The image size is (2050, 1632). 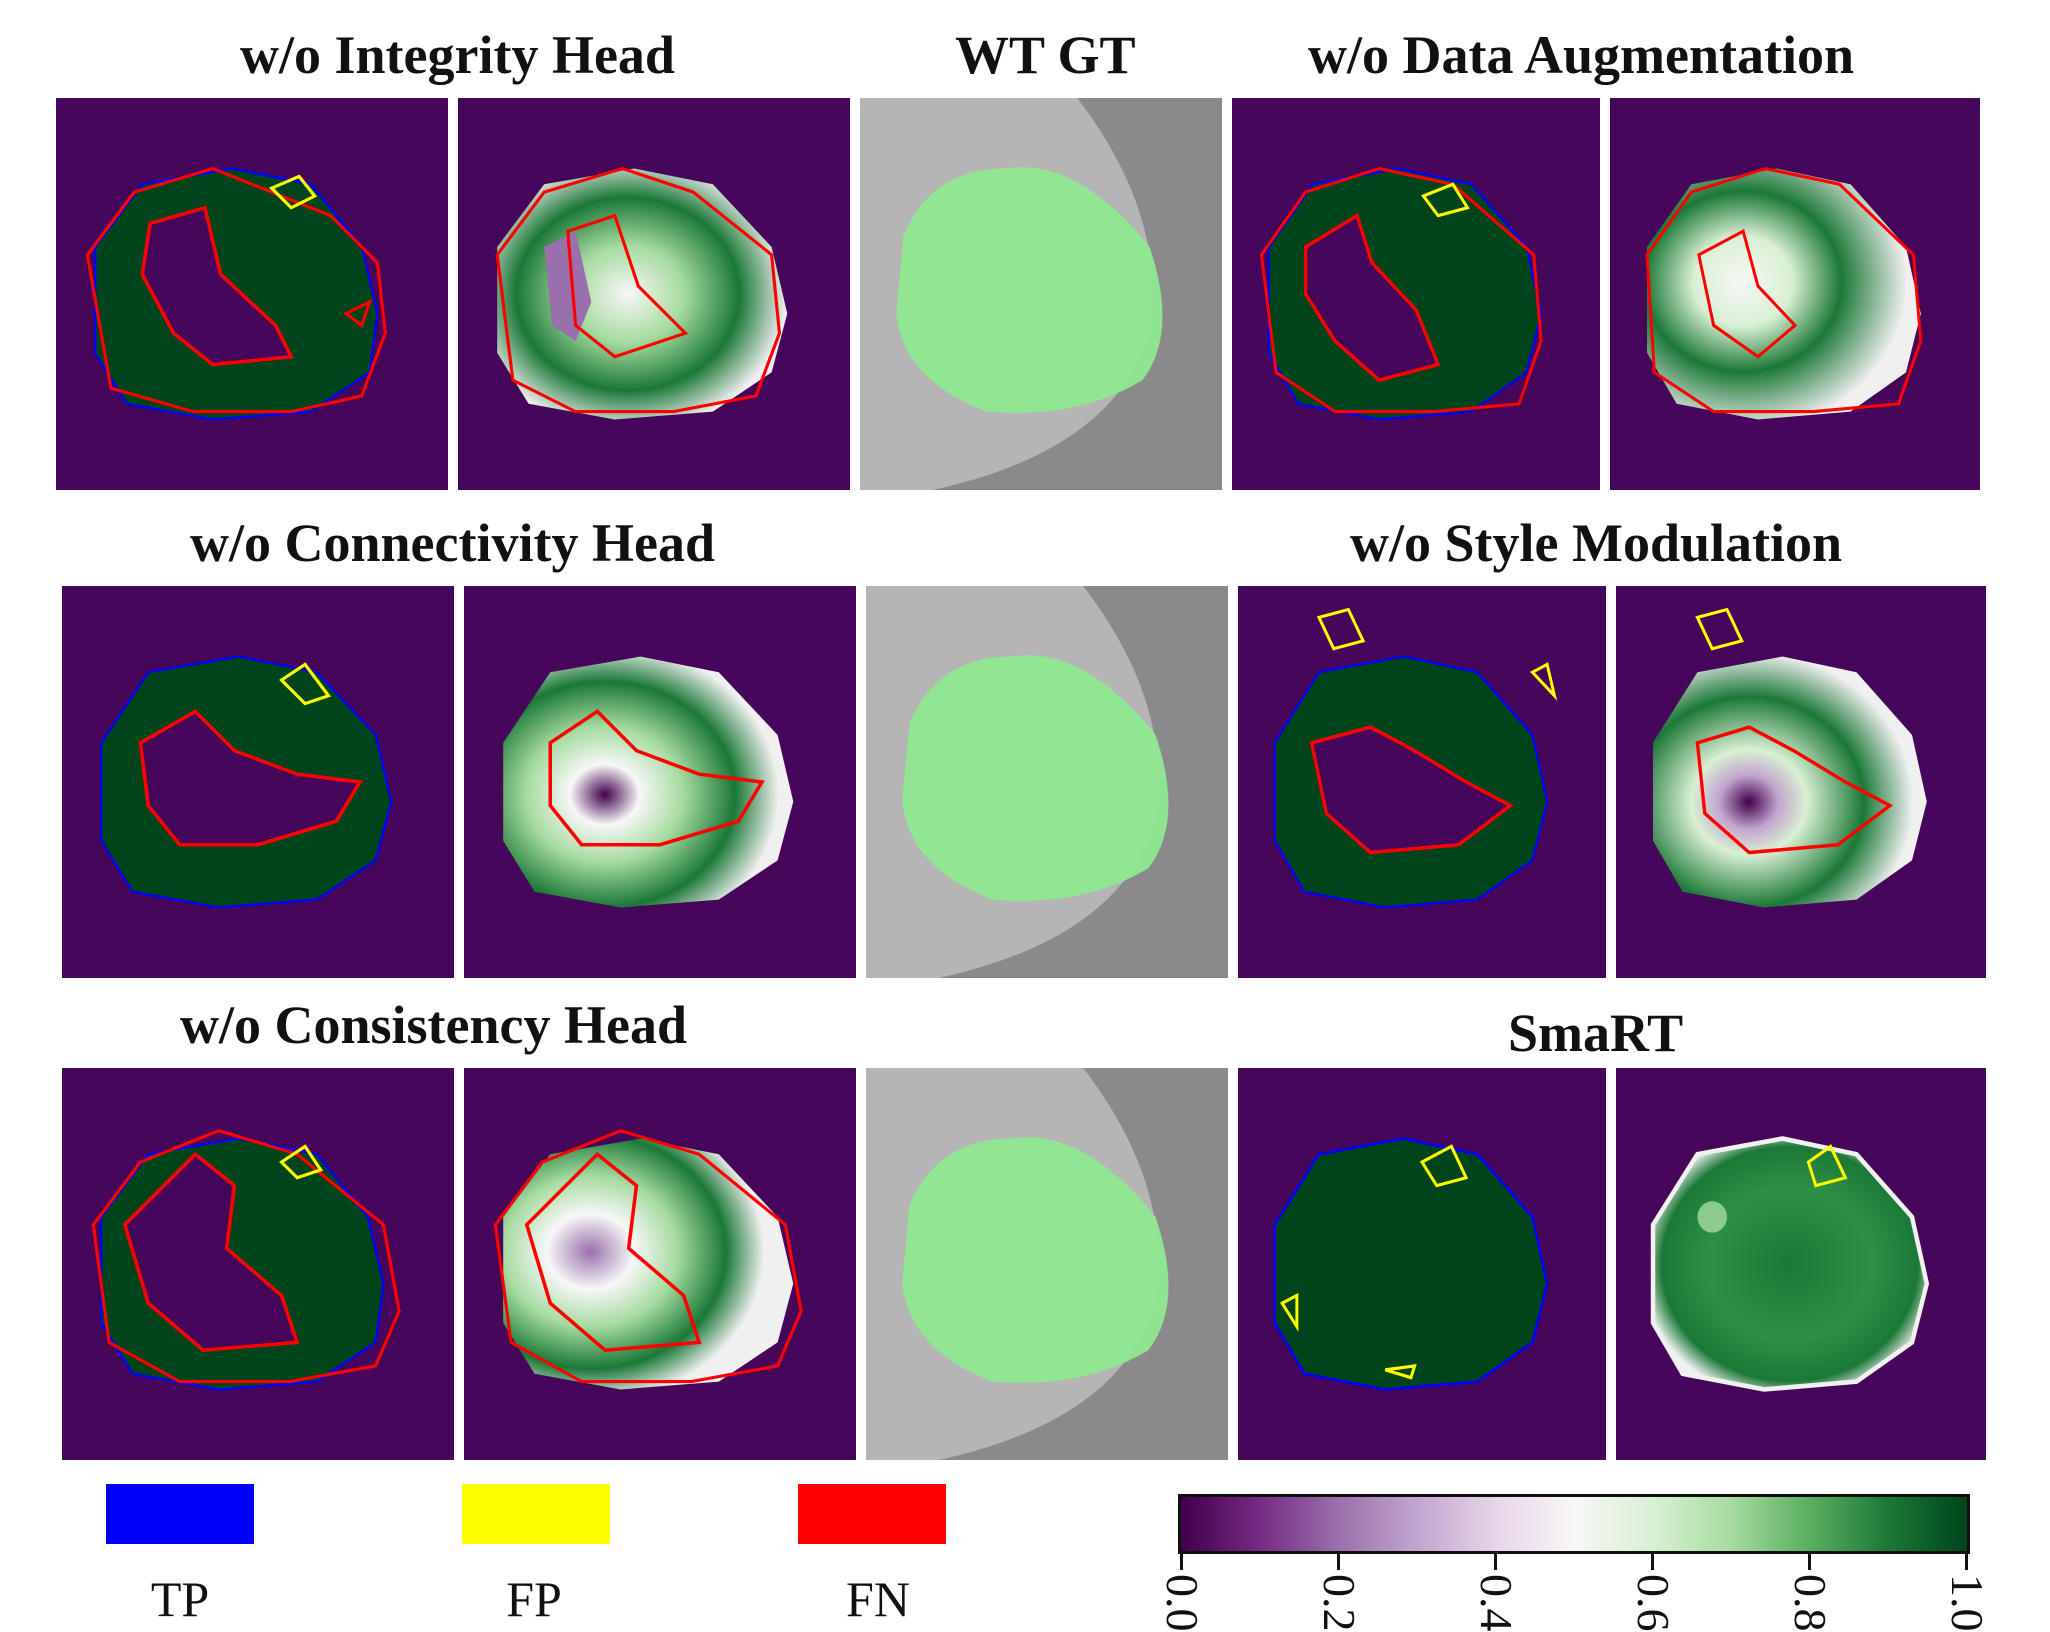 What do you see at coordinates (457, 55) in the screenshot?
I see `title-integrity: w/o Integrity Head` at bounding box center [457, 55].